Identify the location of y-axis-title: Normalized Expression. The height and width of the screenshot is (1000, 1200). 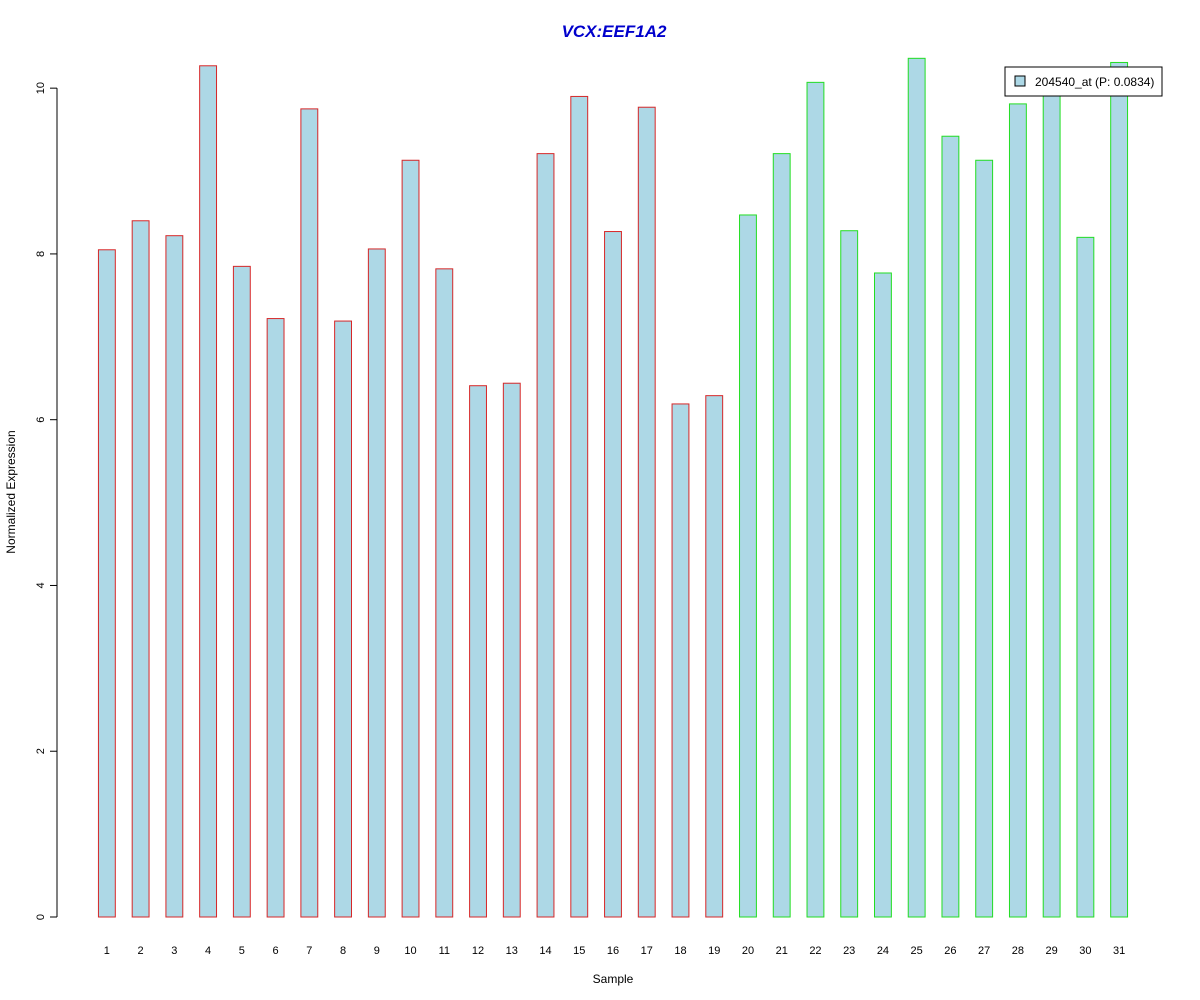
(11, 491).